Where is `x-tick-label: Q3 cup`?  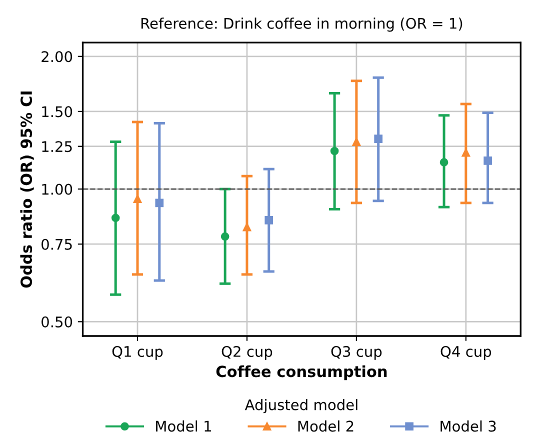
x-tick-label: Q3 cup is located at coordinates (356, 353).